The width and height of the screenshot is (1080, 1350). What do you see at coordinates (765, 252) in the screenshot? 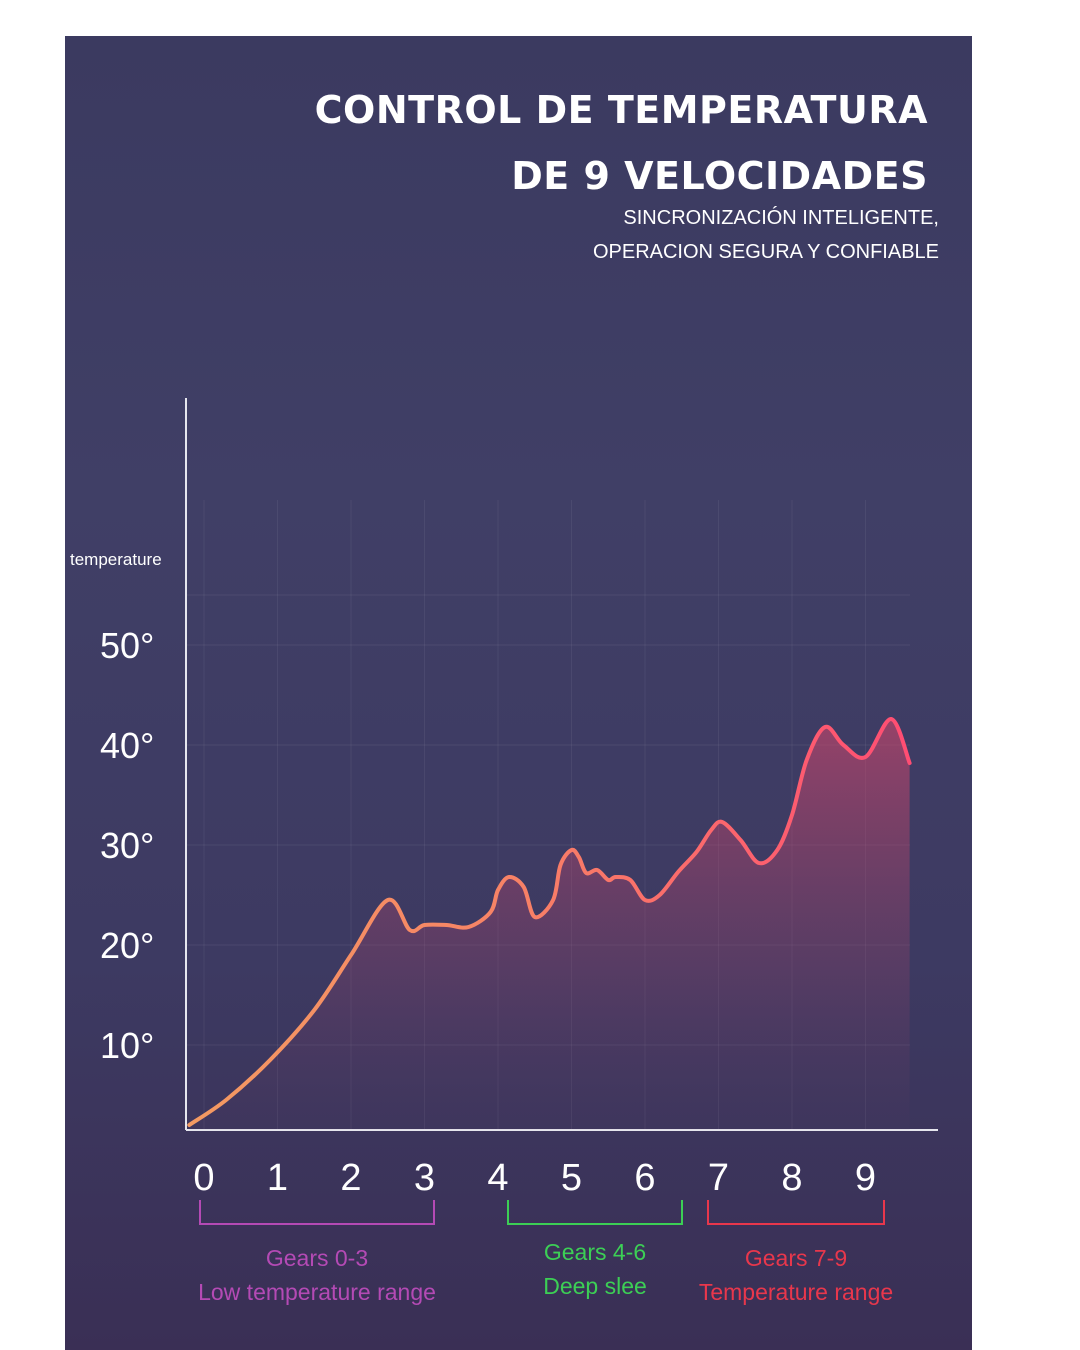
I see `subtitle-line-2: OPERACION SEGURA Y CONFIABLE` at bounding box center [765, 252].